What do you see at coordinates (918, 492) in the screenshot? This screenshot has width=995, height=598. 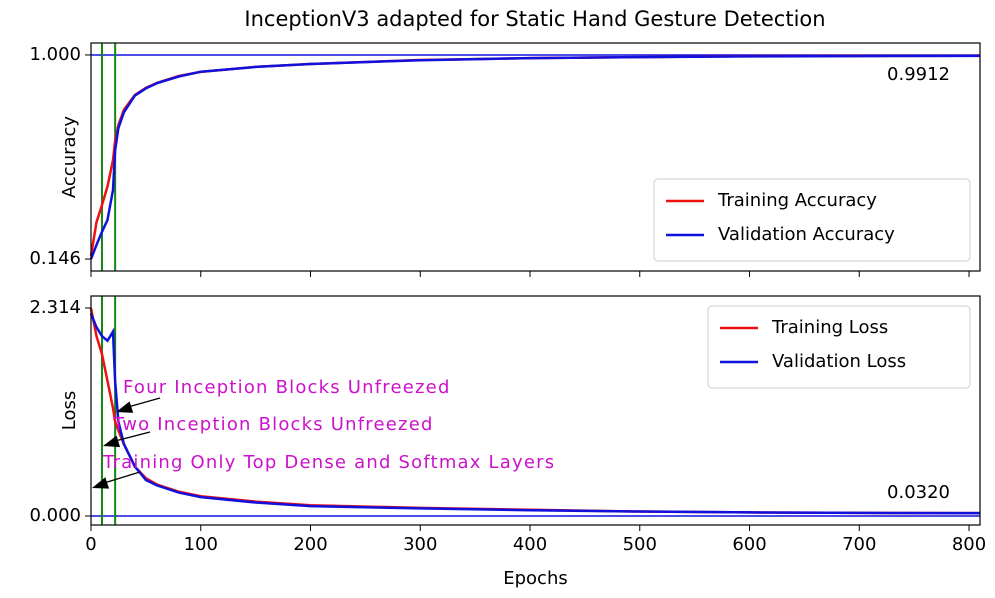 I see `end-value-label: 0.0320` at bounding box center [918, 492].